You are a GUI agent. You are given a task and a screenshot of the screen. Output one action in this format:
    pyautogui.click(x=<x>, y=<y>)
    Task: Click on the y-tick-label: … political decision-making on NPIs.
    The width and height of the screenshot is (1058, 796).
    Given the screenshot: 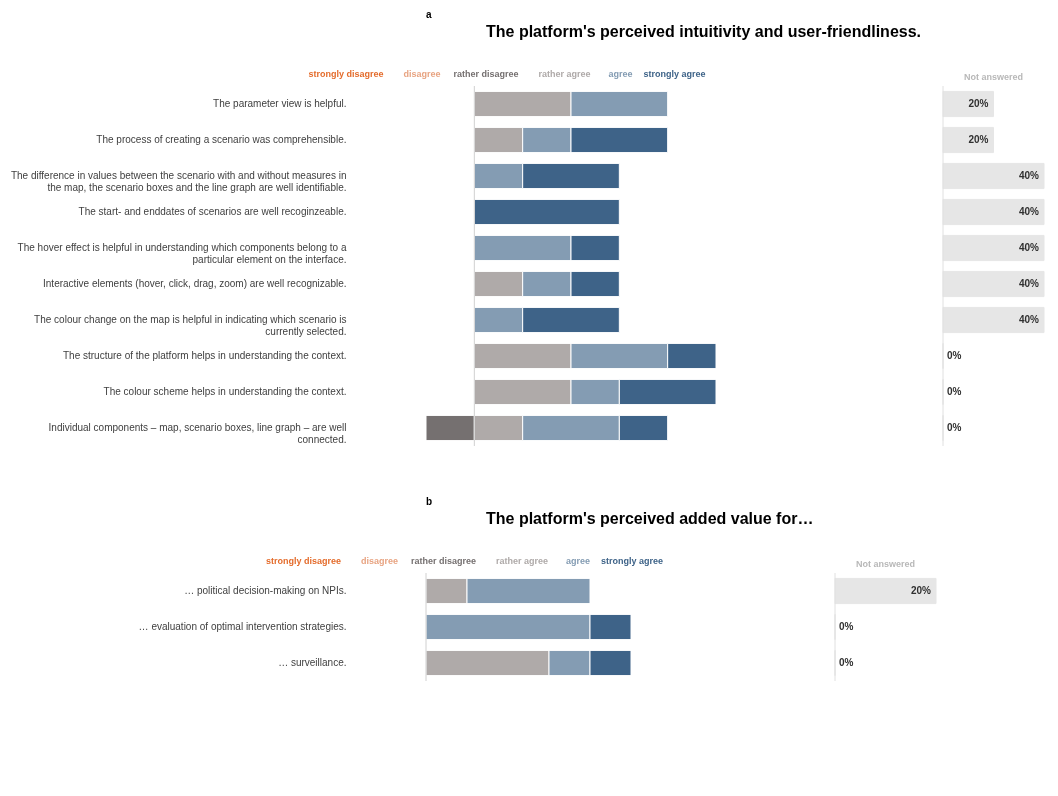 What is the action you would take?
    pyautogui.click(x=265, y=590)
    